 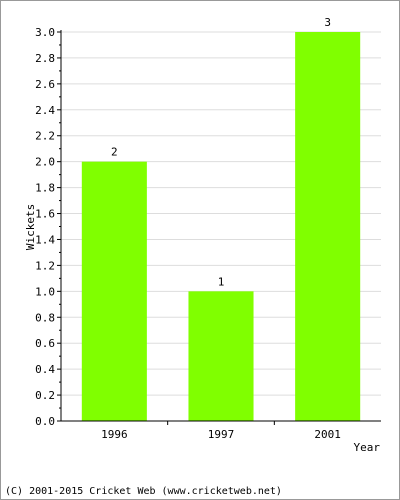 I want to click on x-tick-label-1997: 1997, so click(x=221, y=434).